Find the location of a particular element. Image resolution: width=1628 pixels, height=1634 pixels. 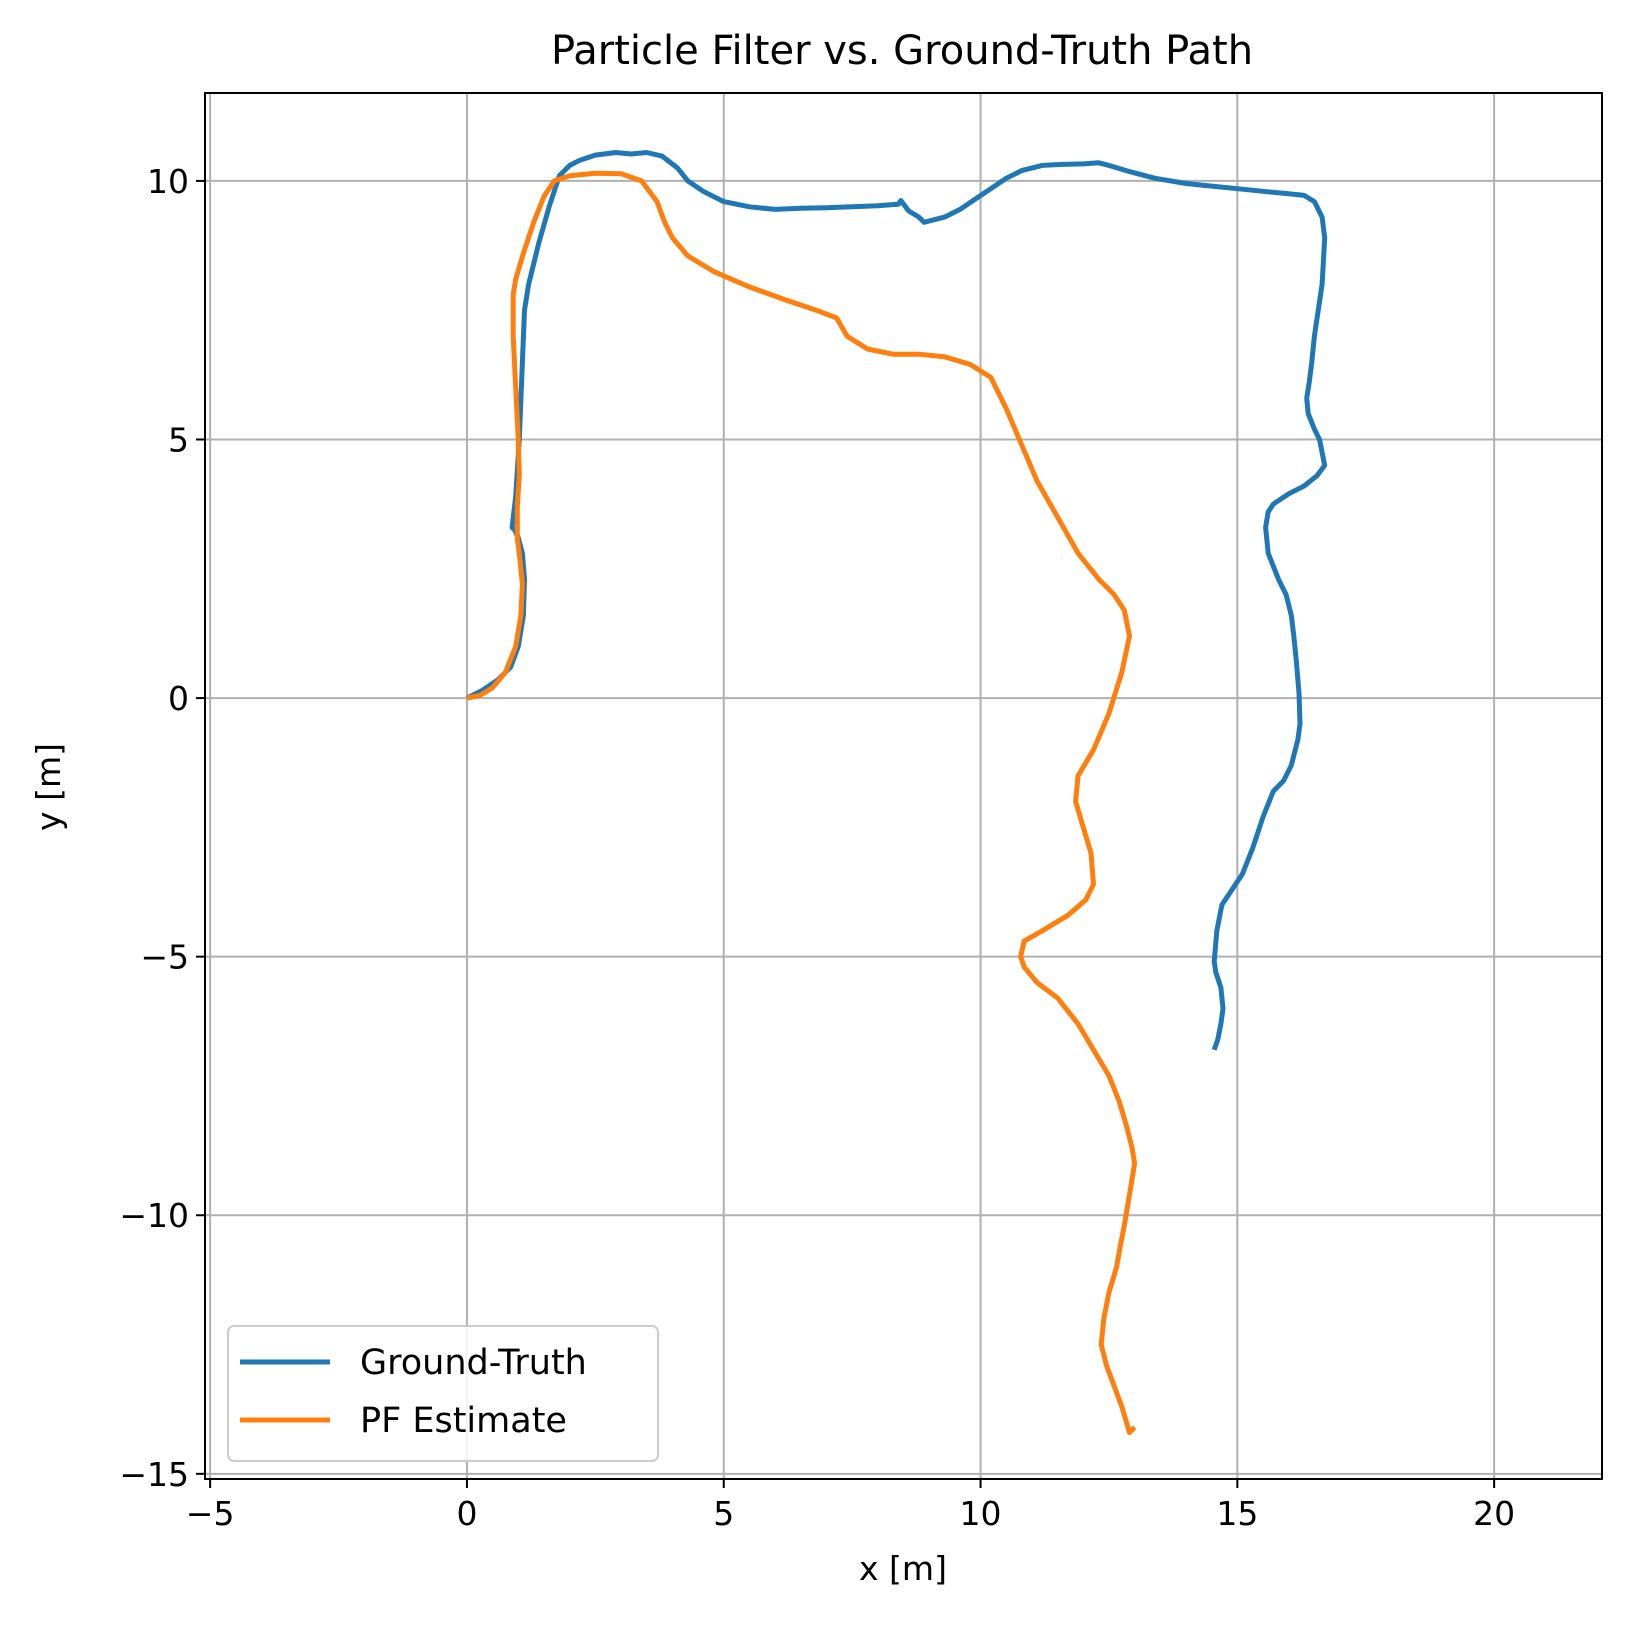

y-tick-label: −15 is located at coordinates (154, 1474).